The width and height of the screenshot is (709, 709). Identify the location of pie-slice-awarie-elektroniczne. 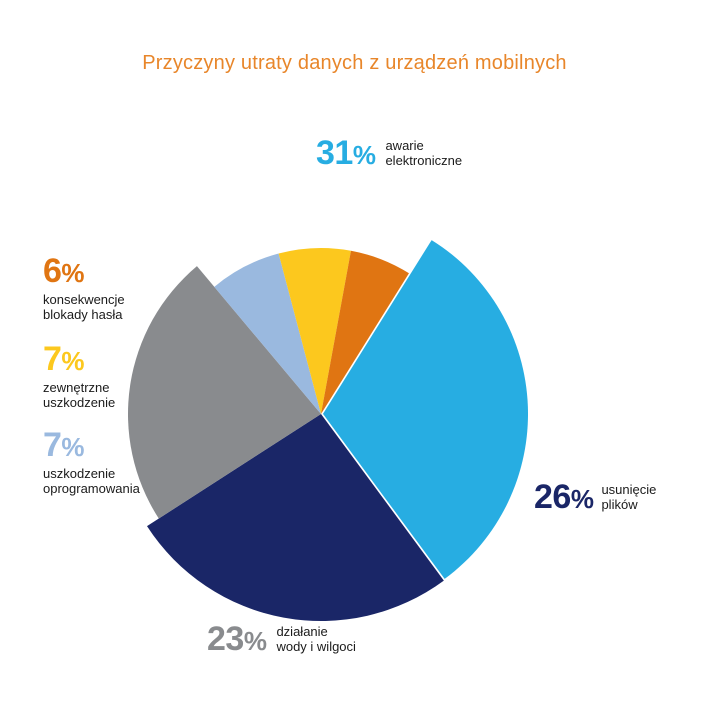
(425, 409).